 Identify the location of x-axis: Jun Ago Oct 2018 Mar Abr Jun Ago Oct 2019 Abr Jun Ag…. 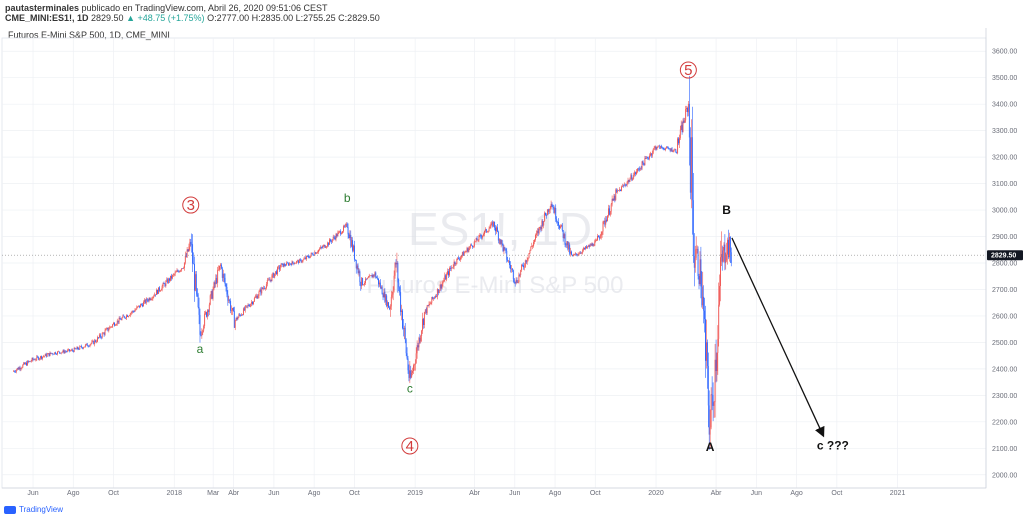
(494, 492).